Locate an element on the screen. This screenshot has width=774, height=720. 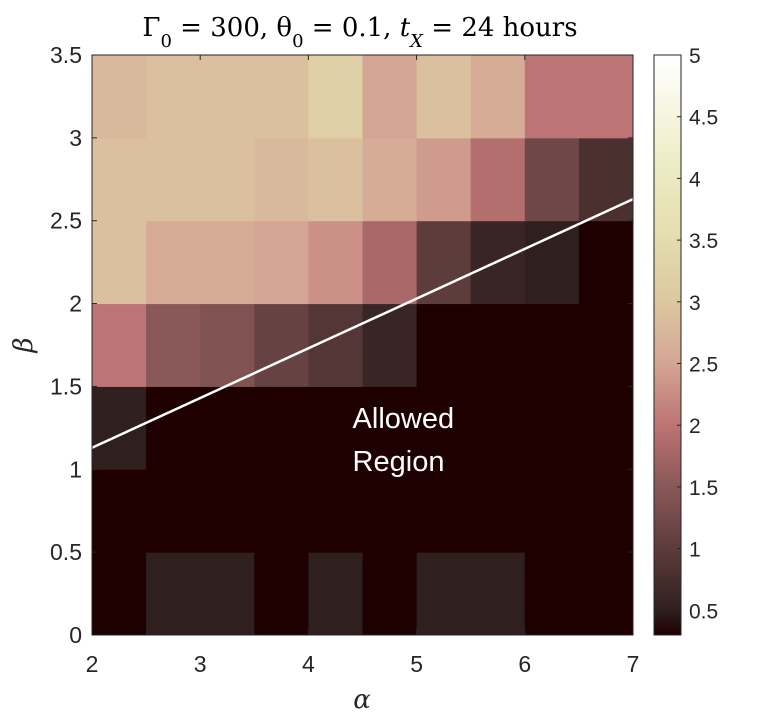
colorbar-tick-label: 3.5 is located at coordinates (703, 241).